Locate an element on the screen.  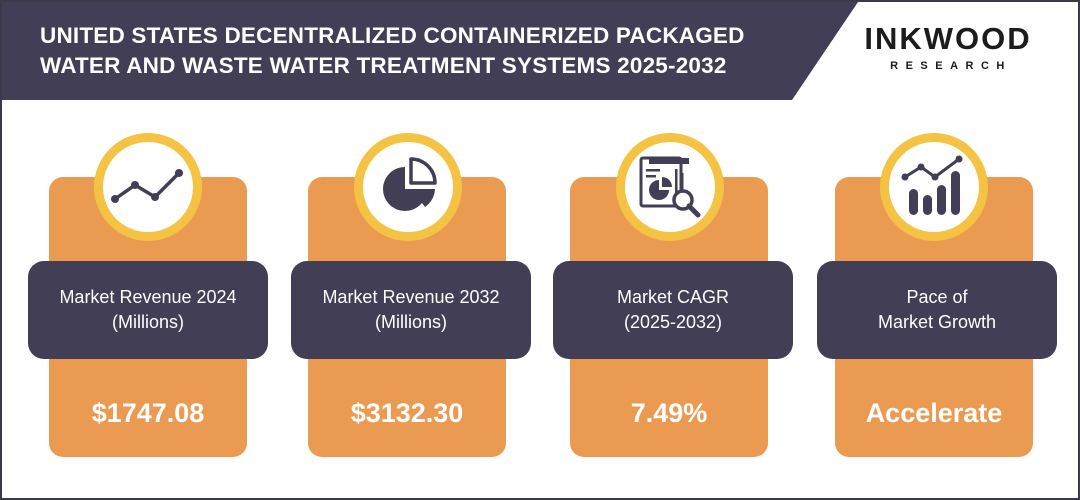
label-line-2: (2025-2032) is located at coordinates (673, 322).